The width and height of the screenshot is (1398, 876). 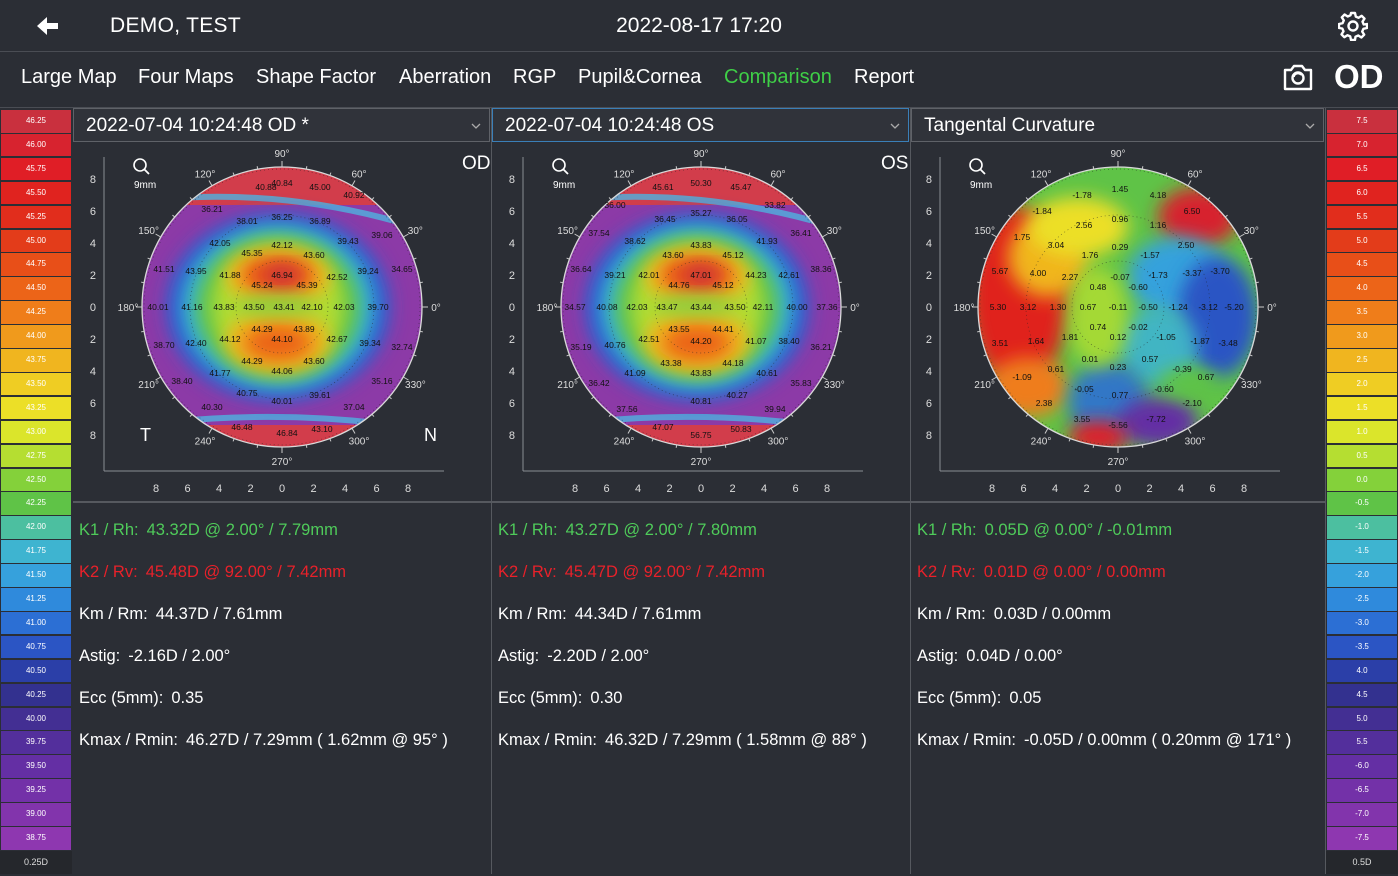 What do you see at coordinates (1118, 462) in the screenshot?
I see `angle-label: 270°` at bounding box center [1118, 462].